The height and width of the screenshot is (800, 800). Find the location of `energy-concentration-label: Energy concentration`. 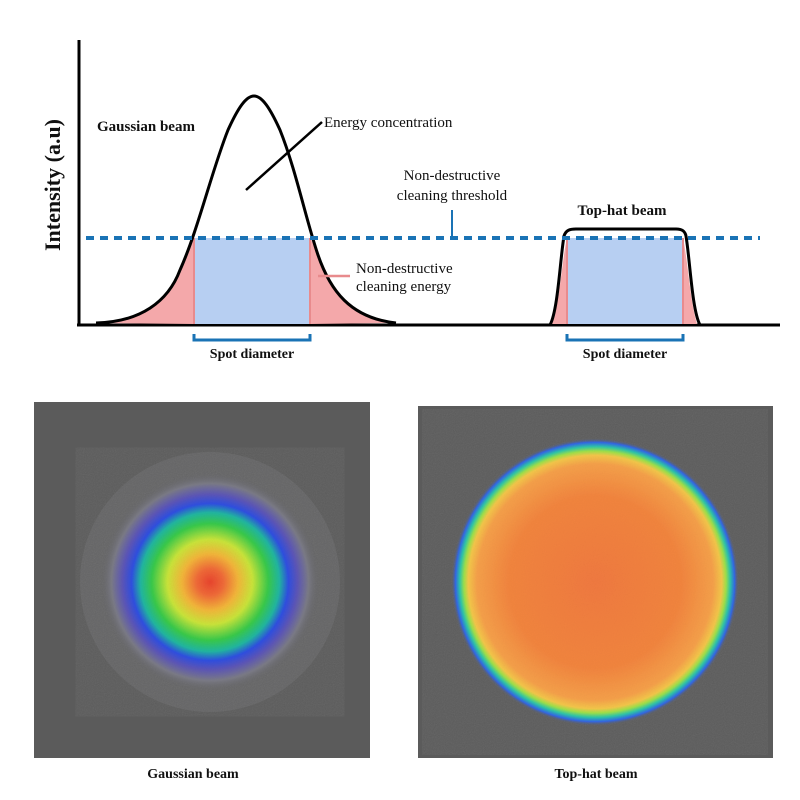

energy-concentration-label: Energy concentration is located at coordinates (388, 123).